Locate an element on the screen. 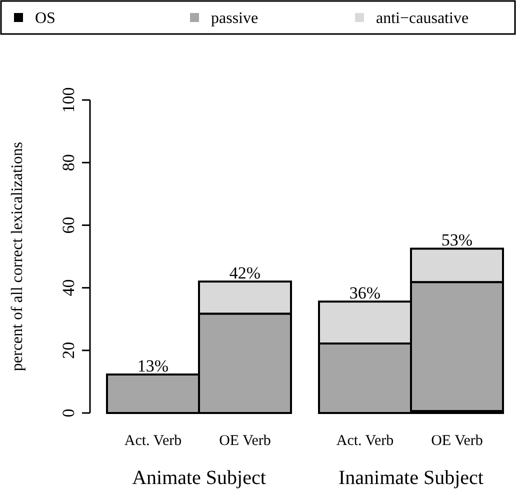 This screenshot has width=516, height=498. y-tick-label: 40 is located at coordinates (68, 287).